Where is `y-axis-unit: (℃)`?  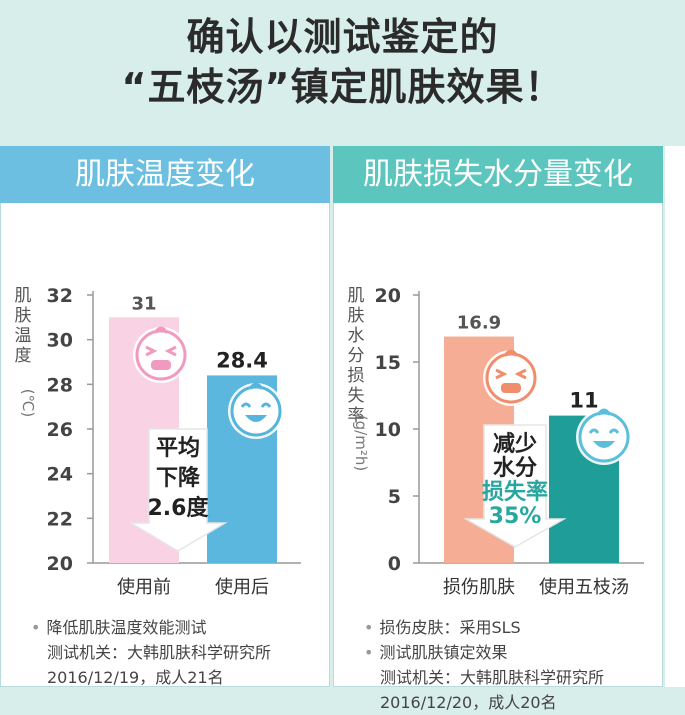
y-axis-unit: (℃) is located at coordinates (28, 403).